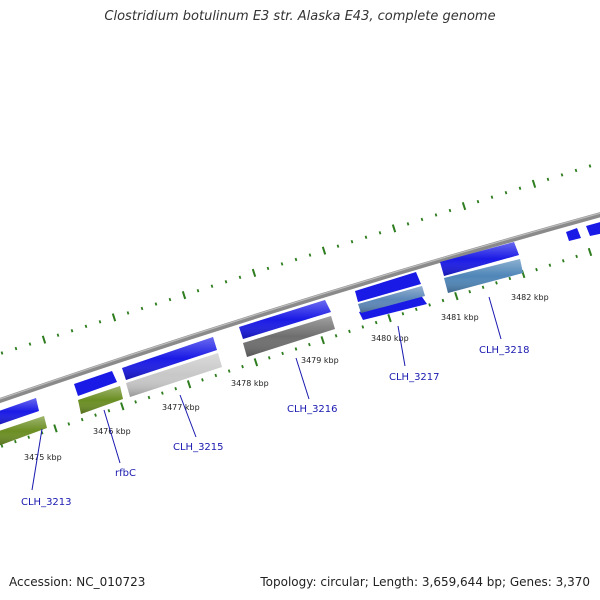  What do you see at coordinates (43, 457) in the screenshot?
I see `kbp-label: 3475 kbp` at bounding box center [43, 457].